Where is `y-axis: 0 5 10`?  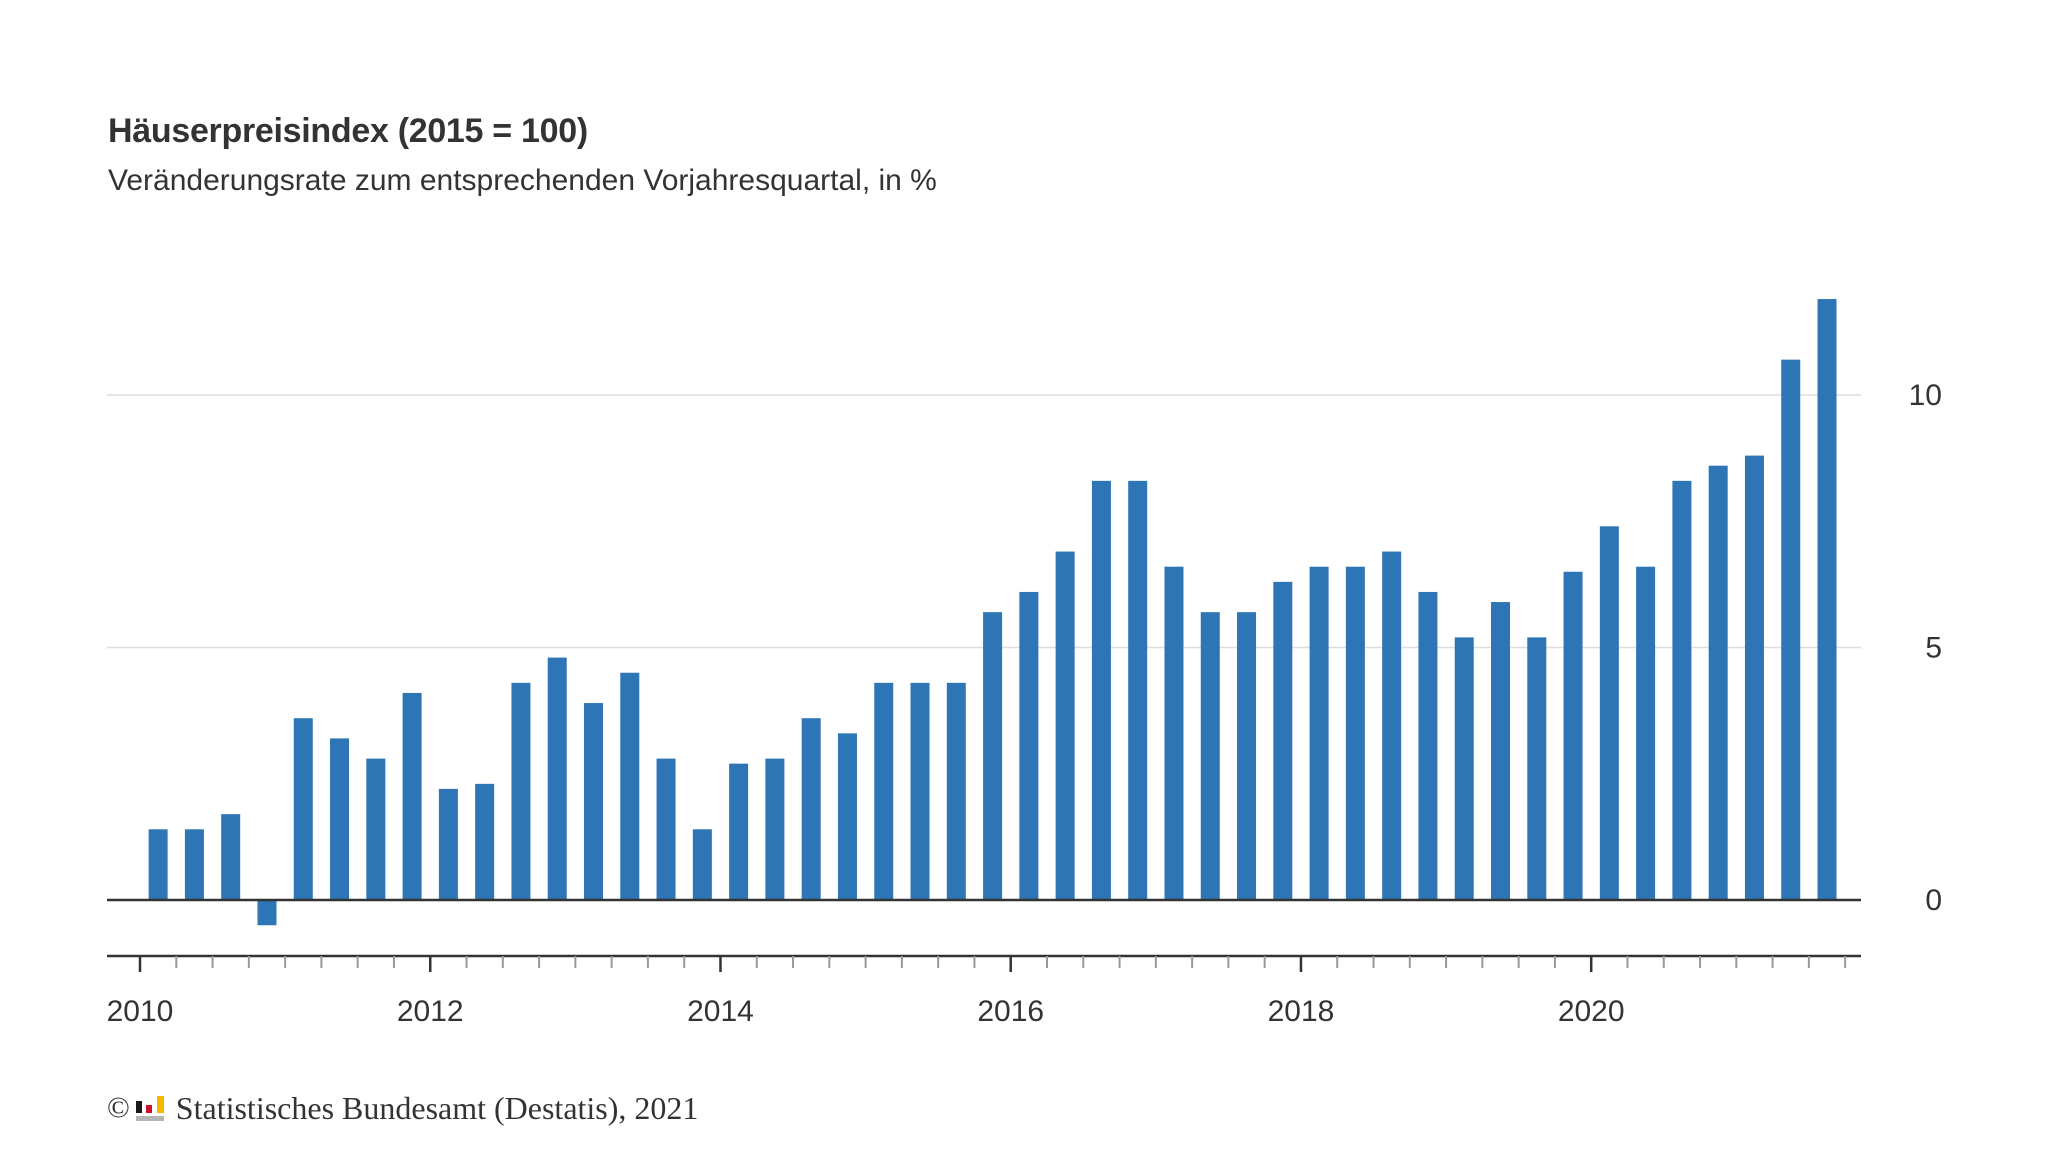 y-axis: 0 5 10 is located at coordinates (1925, 648).